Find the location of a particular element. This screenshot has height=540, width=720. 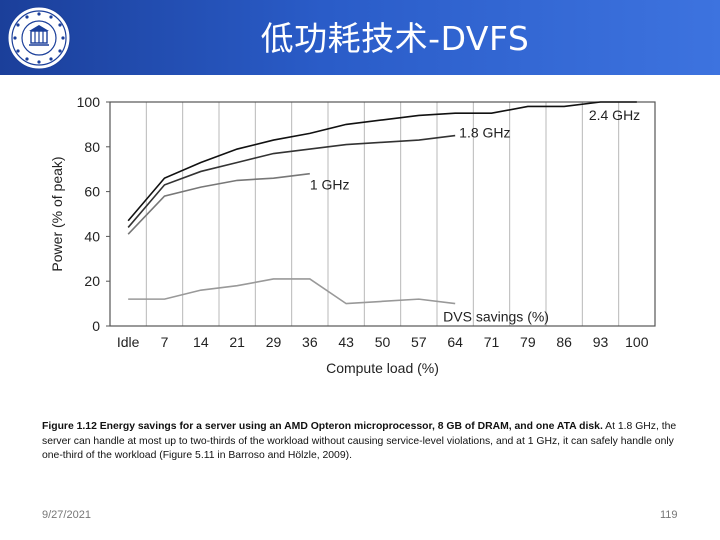

x-tick-label: 29 is located at coordinates (274, 342).